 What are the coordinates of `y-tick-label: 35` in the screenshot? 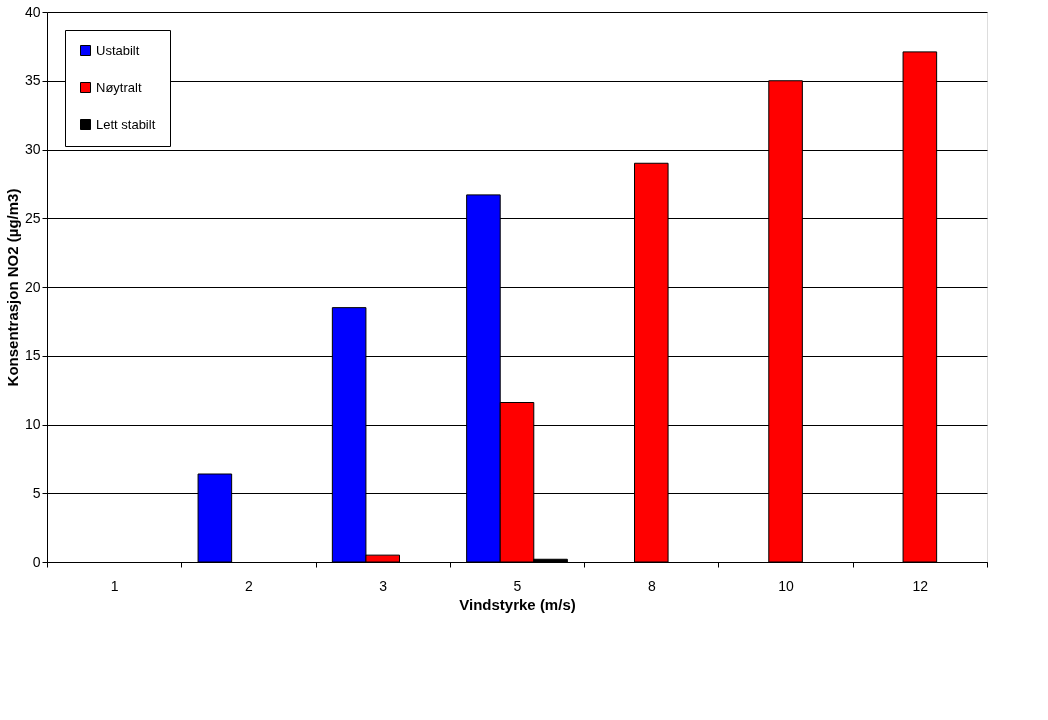 It's located at (32, 80).